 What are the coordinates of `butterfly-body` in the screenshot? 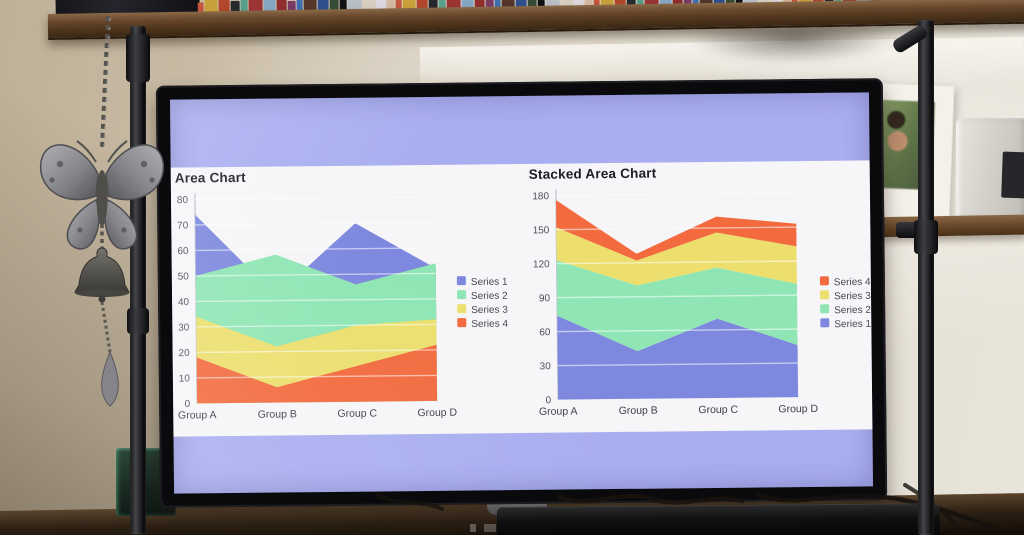 It's located at (102, 198).